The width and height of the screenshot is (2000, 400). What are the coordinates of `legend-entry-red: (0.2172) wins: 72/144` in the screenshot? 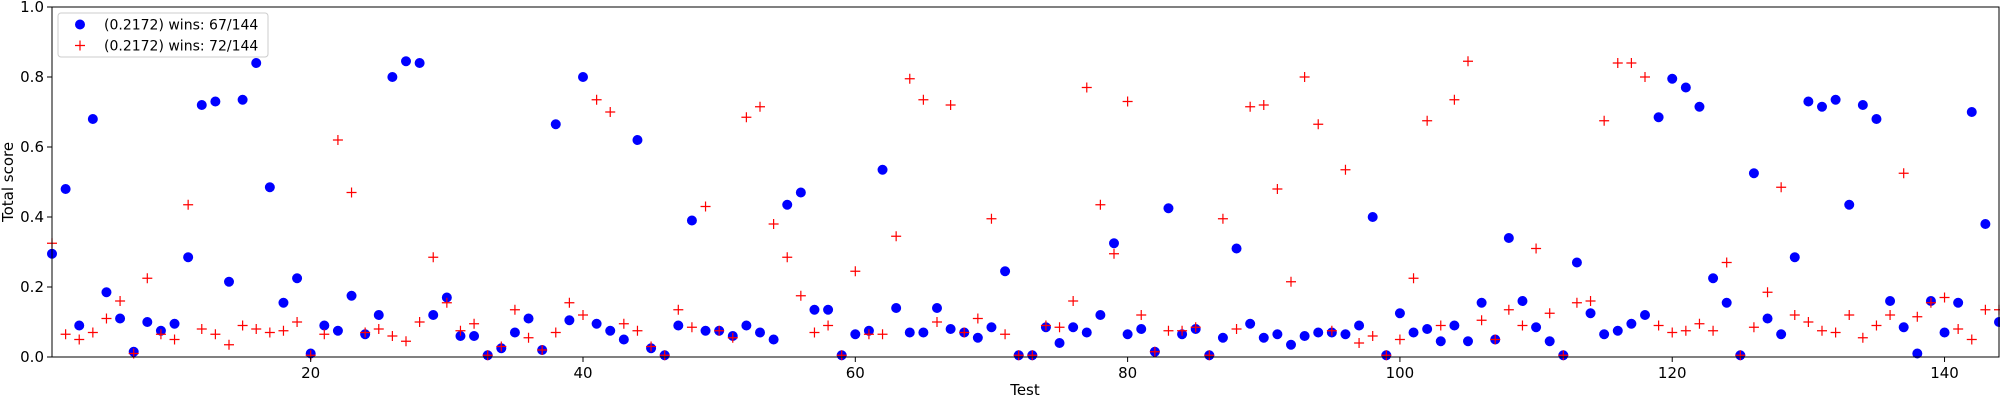 It's located at (181, 47).